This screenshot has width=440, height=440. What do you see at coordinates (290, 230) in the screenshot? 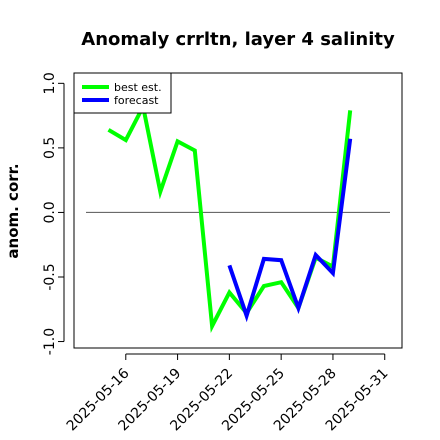
I see `series-line-forecast` at bounding box center [290, 230].